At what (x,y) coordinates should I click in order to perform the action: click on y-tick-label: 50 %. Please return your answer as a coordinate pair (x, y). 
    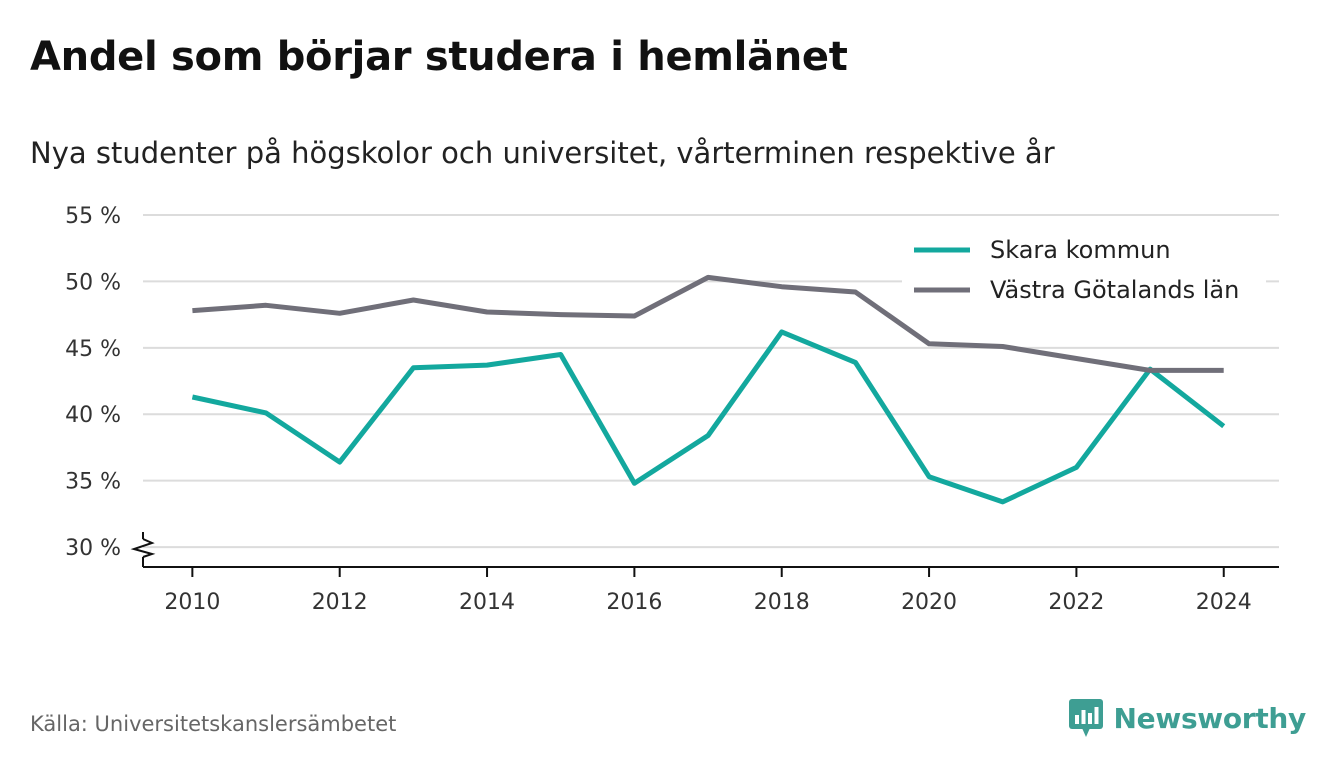
    Looking at the image, I should click on (93, 282).